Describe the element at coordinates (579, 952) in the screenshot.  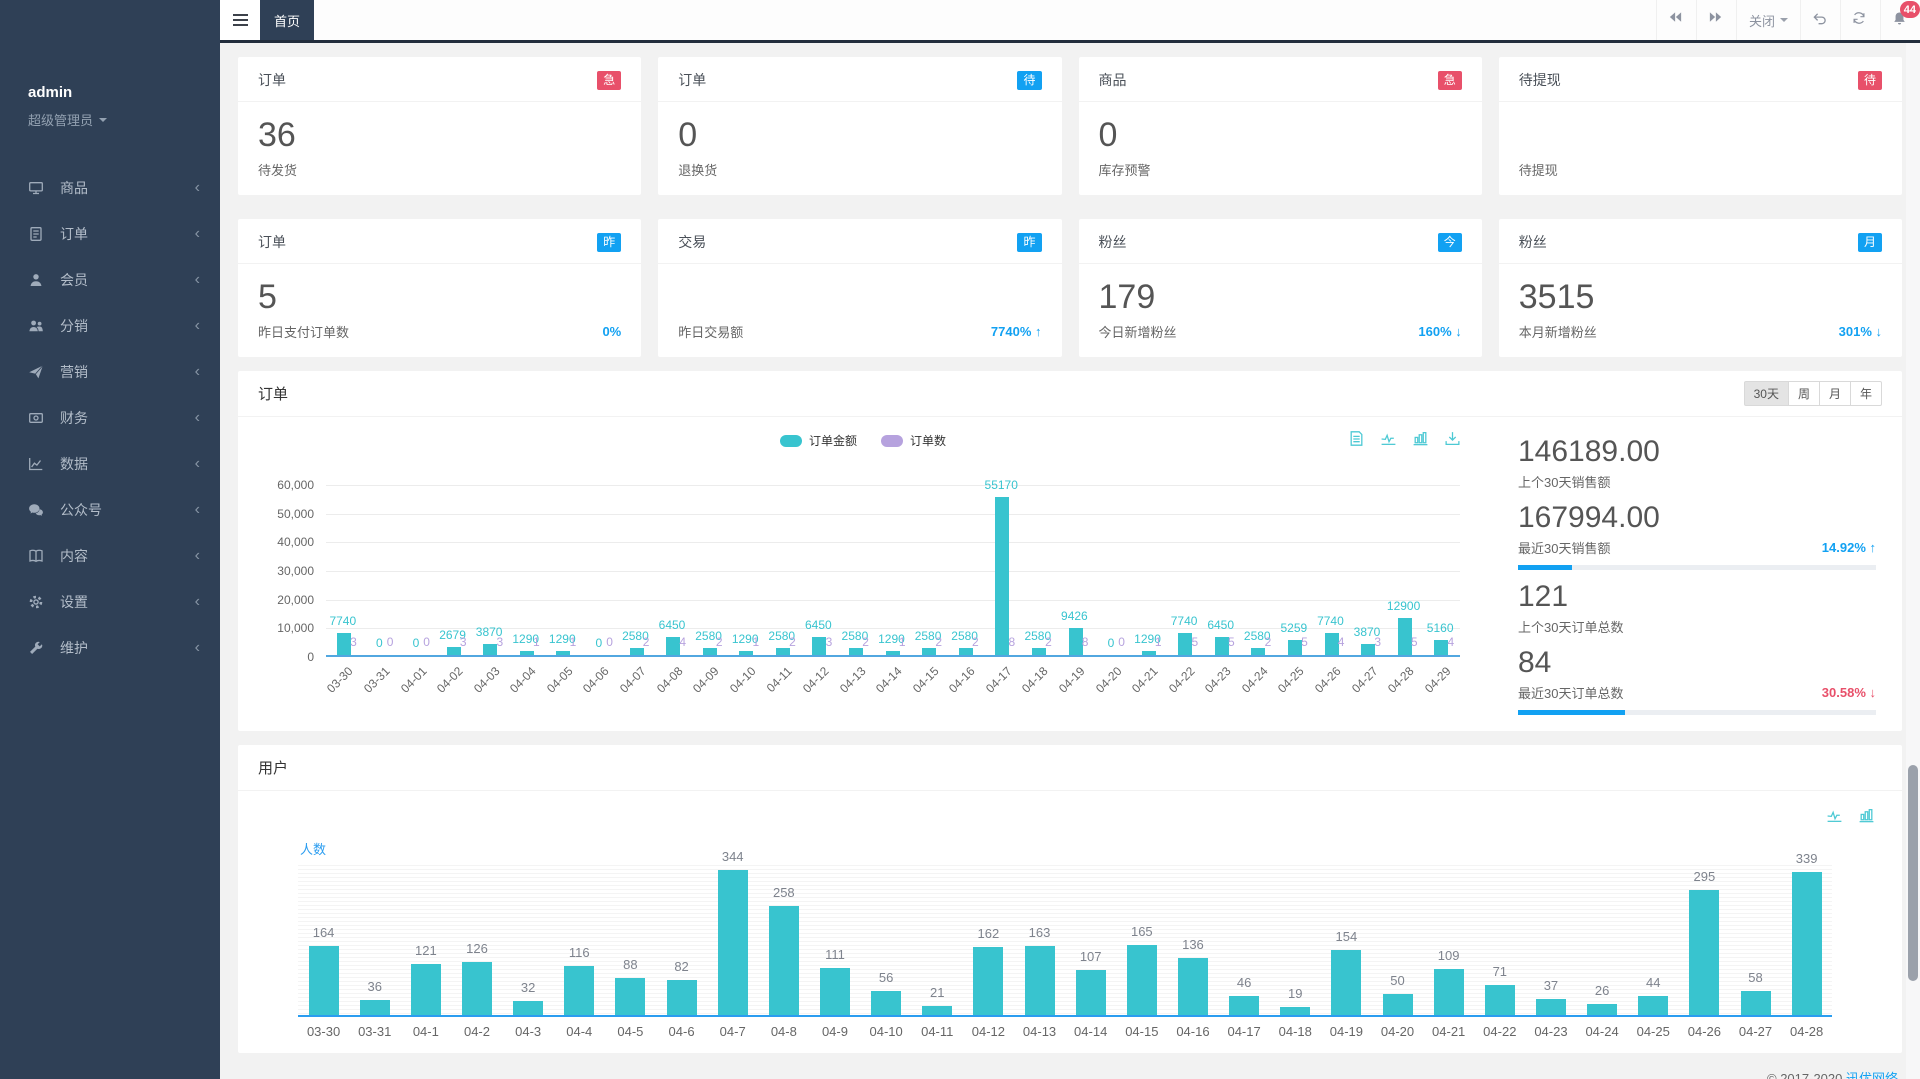
I see `users-bar-group: 116 04-4` at that location.